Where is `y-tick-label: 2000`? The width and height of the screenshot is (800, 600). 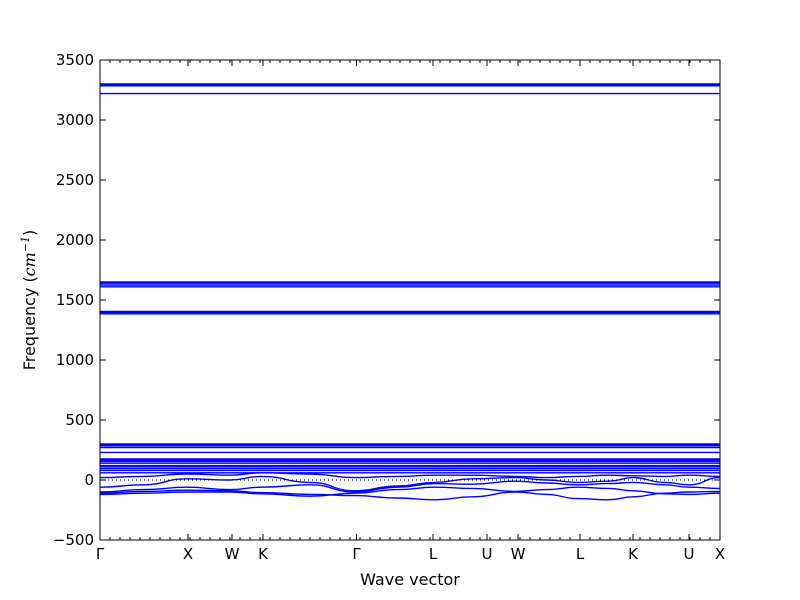 y-tick-label: 2000 is located at coordinates (75, 240).